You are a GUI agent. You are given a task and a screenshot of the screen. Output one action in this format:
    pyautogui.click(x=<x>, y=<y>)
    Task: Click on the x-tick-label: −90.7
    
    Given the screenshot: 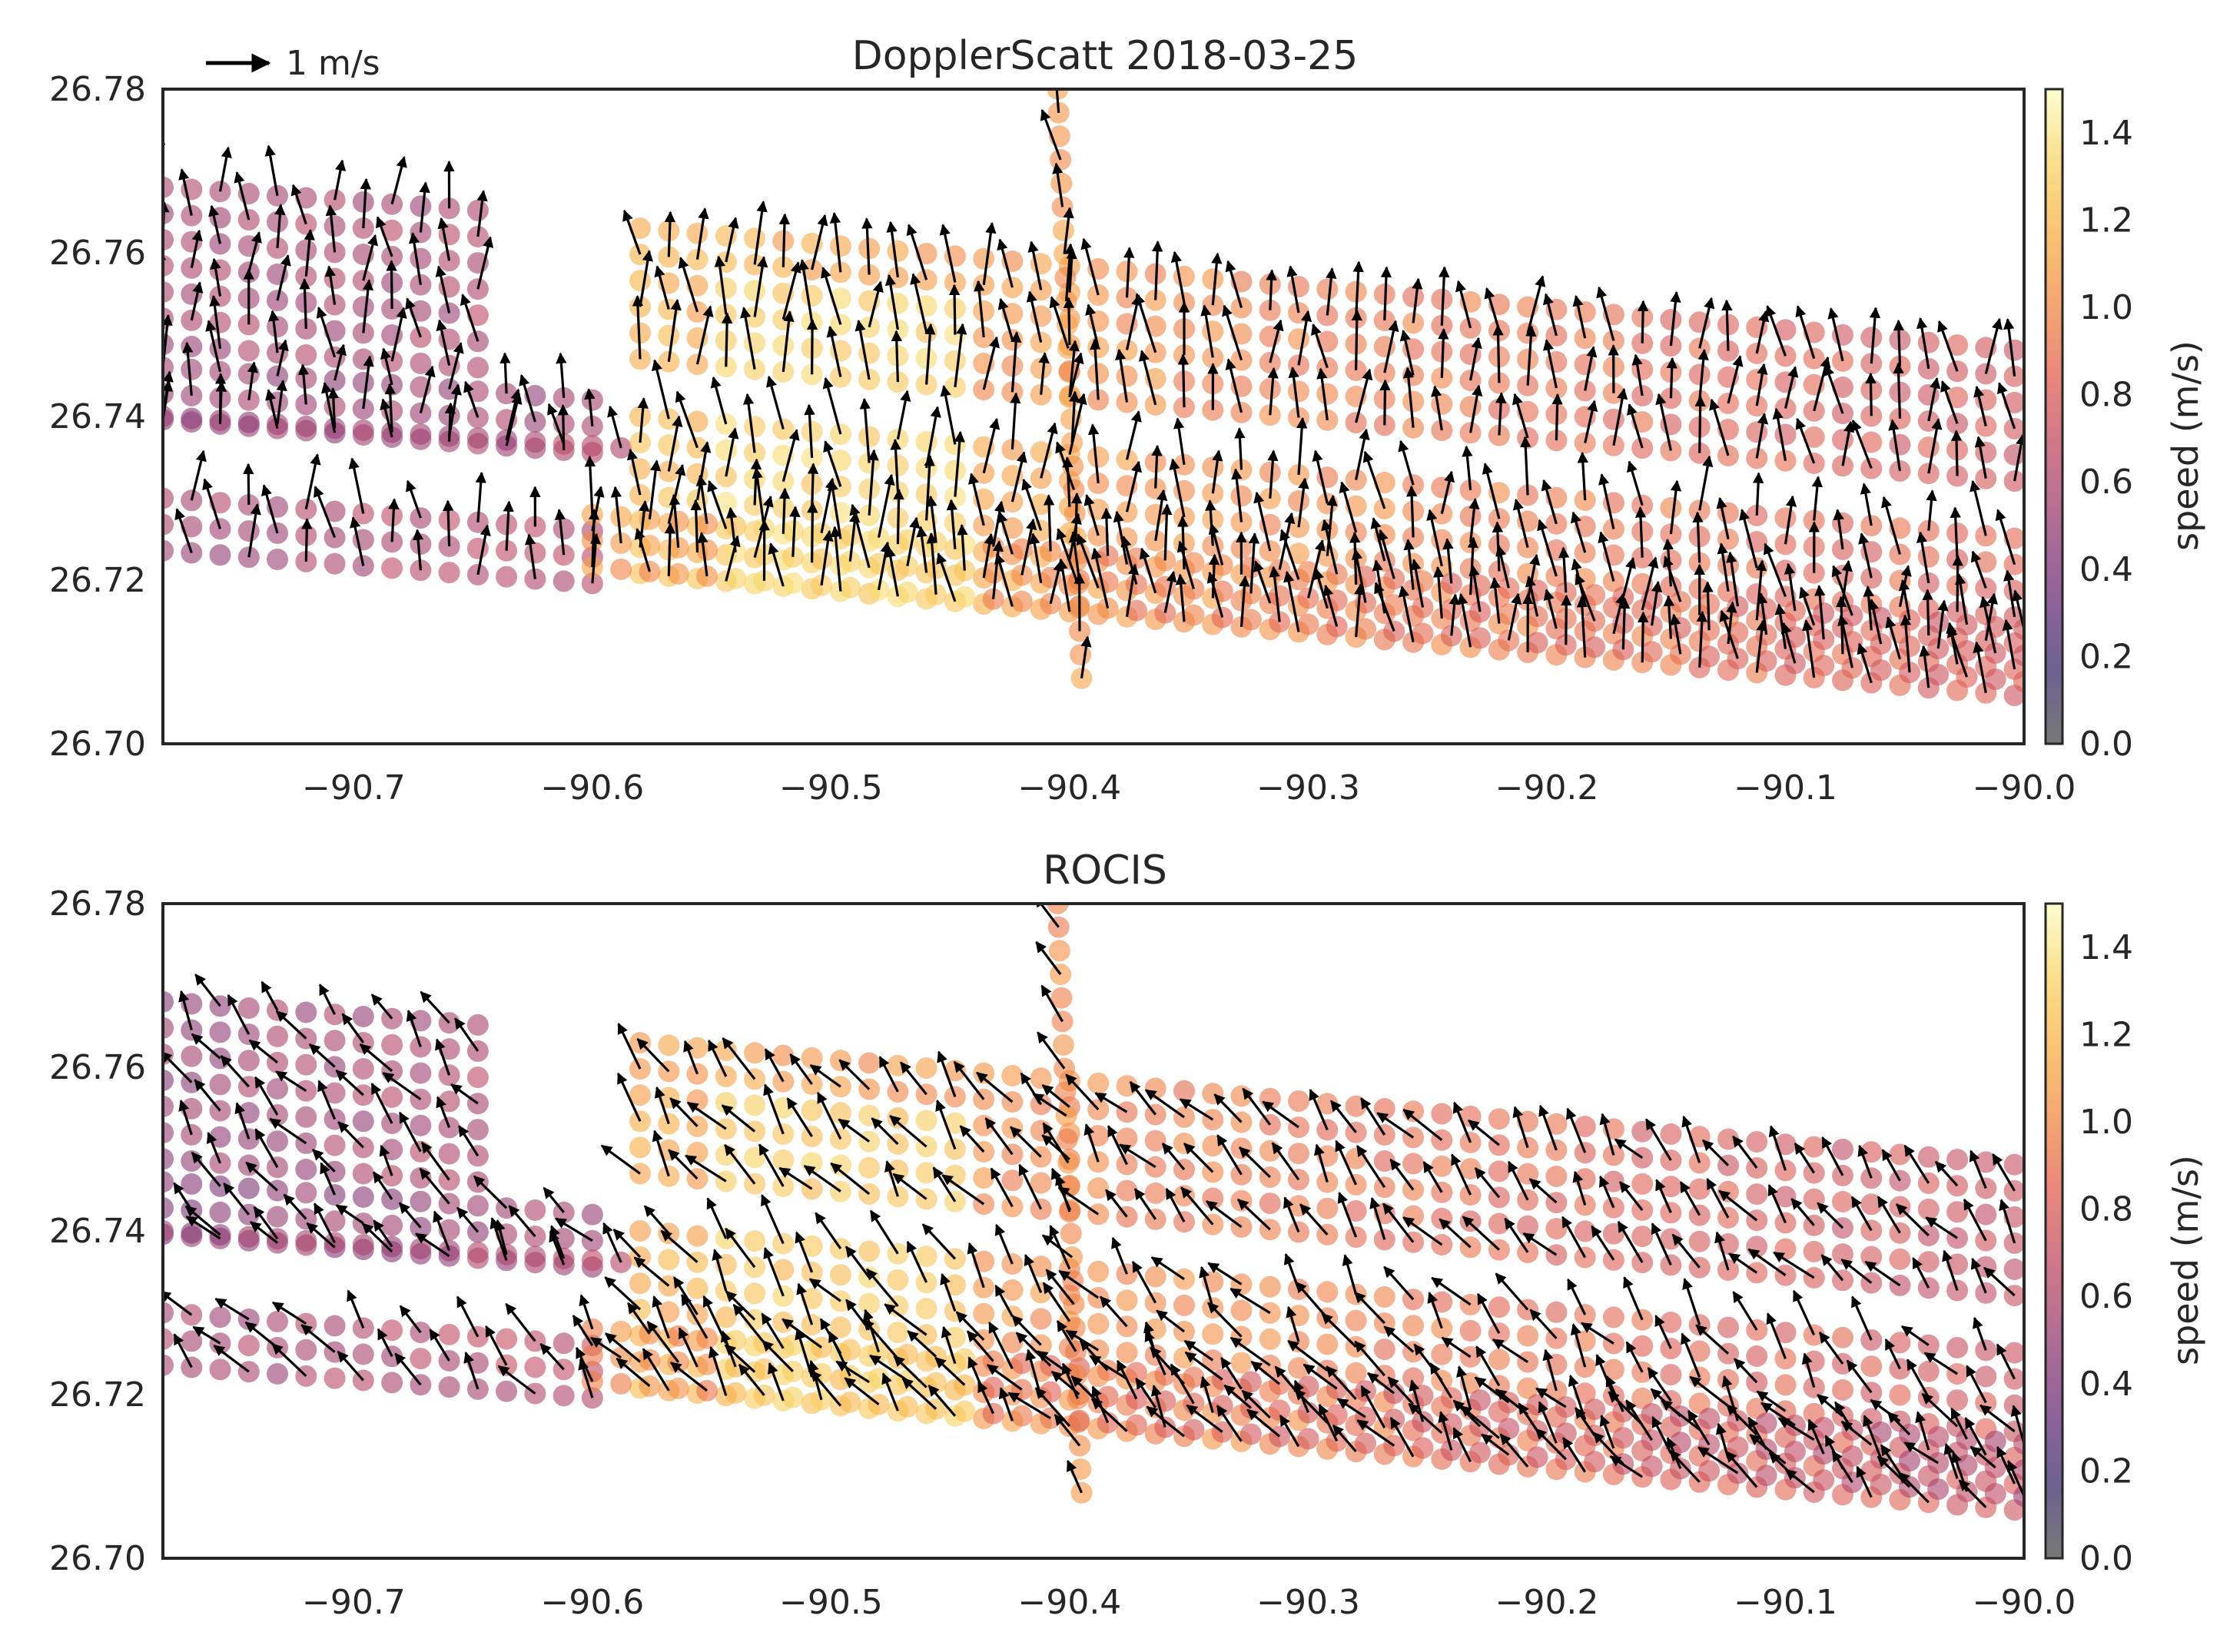 What is the action you would take?
    pyautogui.click(x=354, y=788)
    